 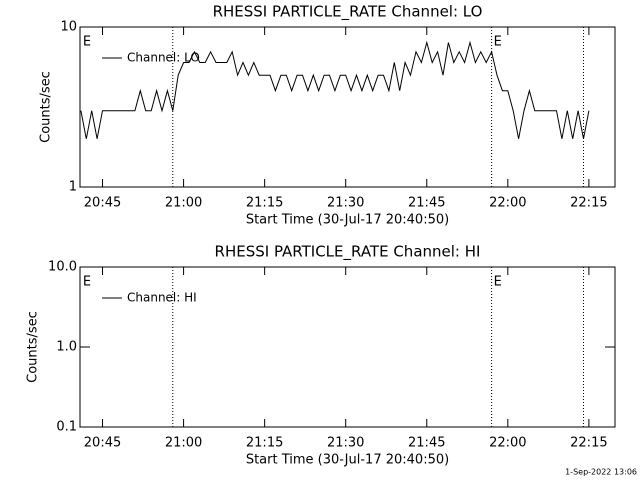 I want to click on chart-title: RHESSI PARTICLE_RATE Channel: LO, so click(x=348, y=12).